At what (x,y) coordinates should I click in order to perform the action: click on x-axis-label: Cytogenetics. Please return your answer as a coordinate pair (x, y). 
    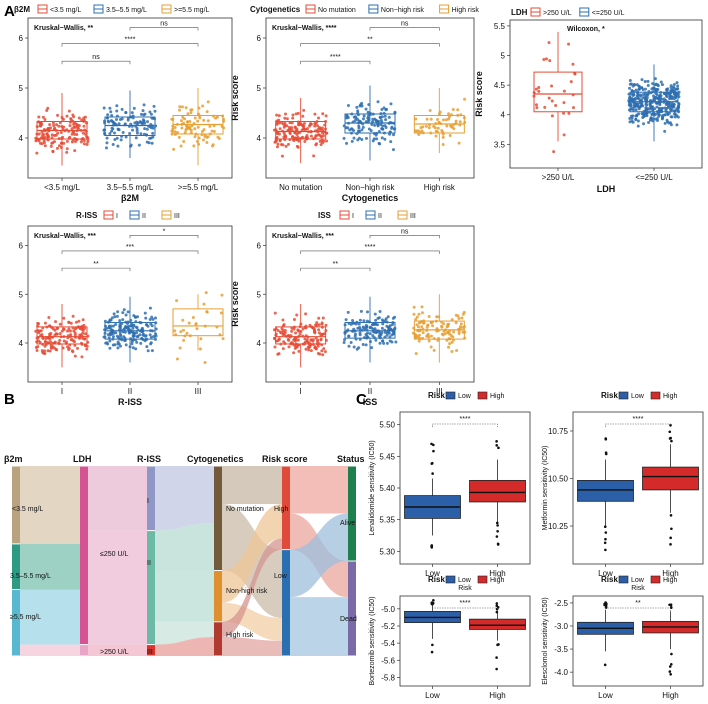
    Looking at the image, I should click on (370, 198).